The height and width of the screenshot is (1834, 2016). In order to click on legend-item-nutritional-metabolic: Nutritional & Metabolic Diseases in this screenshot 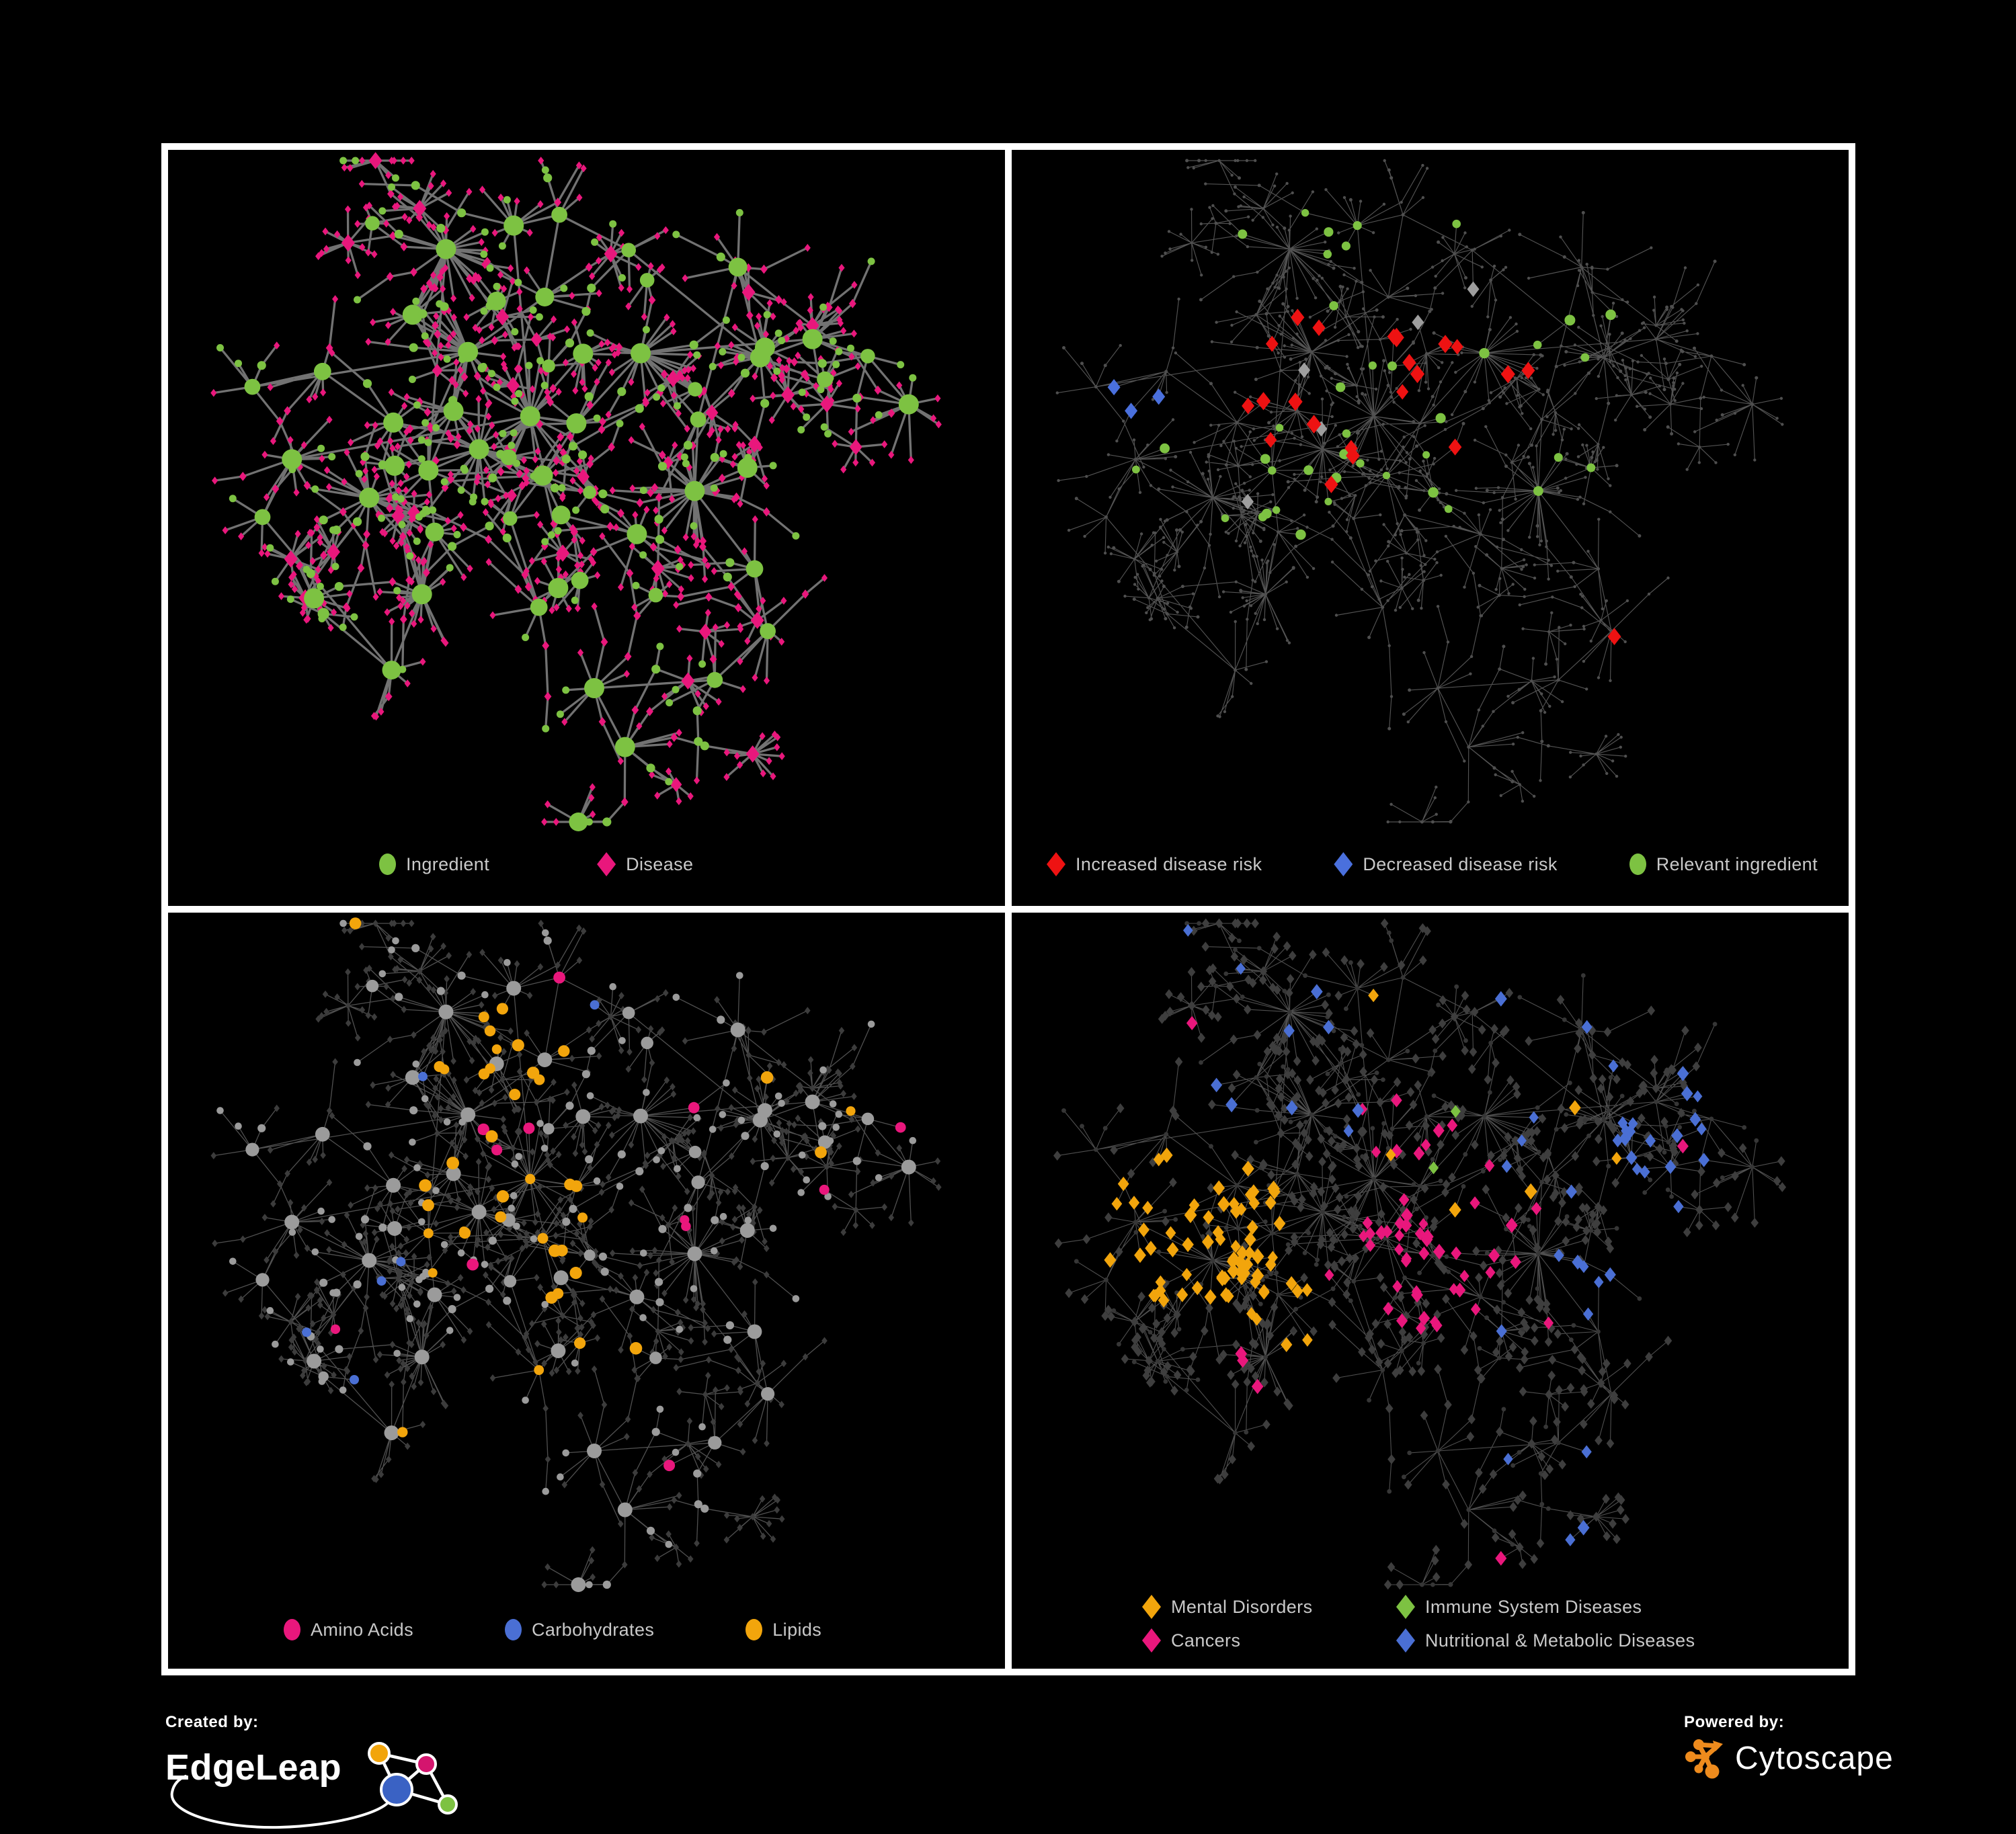, I will do `click(1545, 1640)`.